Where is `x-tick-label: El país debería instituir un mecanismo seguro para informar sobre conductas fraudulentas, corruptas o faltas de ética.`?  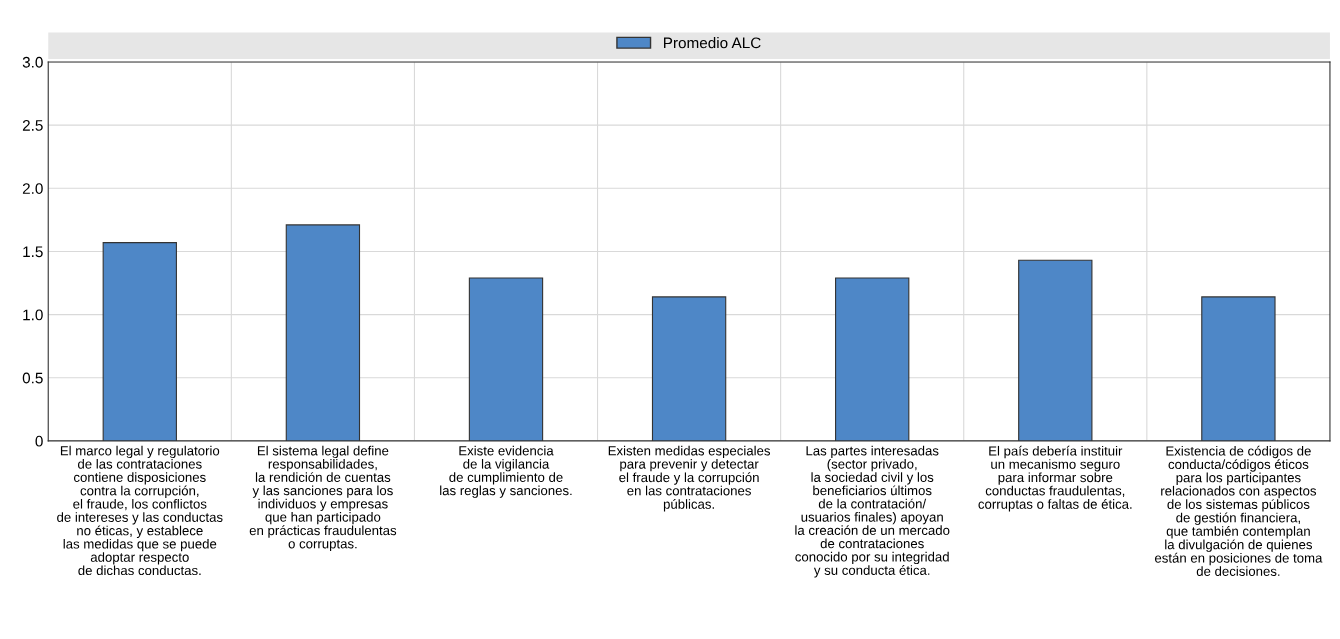 x-tick-label: El país debería instituir un mecanismo seguro para informar sobre conductas fraudulentas, corruptas o faltas de ética. is located at coordinates (1055, 478).